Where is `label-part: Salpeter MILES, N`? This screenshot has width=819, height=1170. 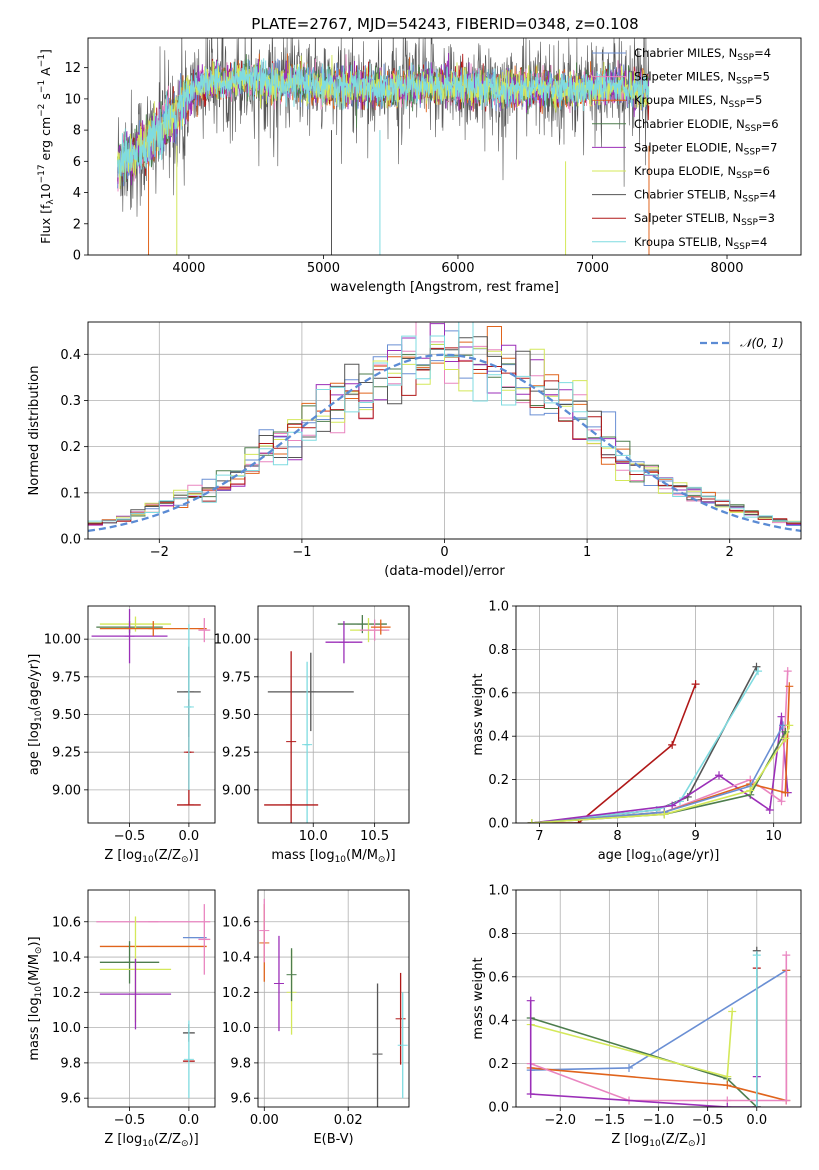
label-part: Salpeter MILES, N is located at coordinates (685, 77).